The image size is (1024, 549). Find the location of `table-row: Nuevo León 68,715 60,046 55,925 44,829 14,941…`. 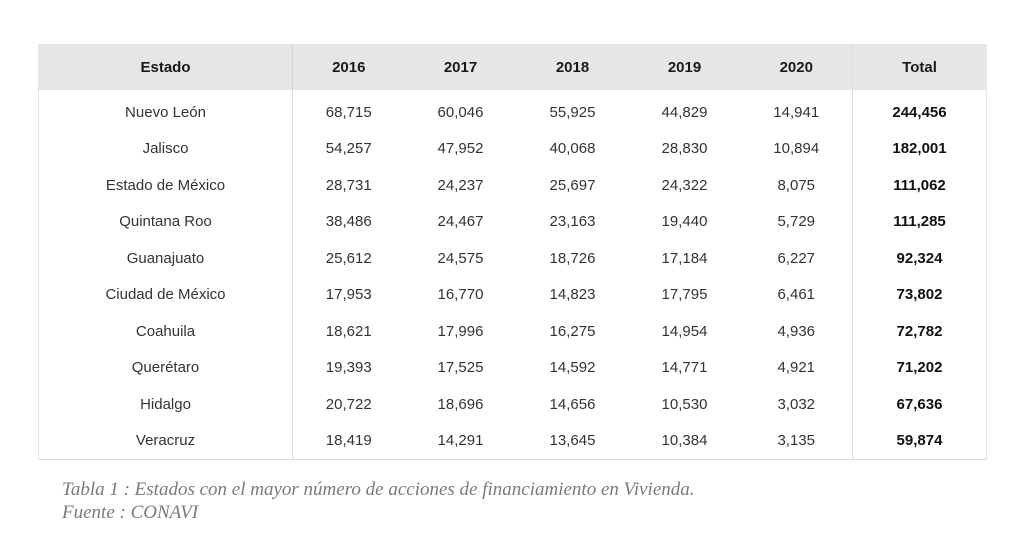

table-row: Nuevo León 68,715 60,046 55,925 44,829 14,941… is located at coordinates (512, 110).